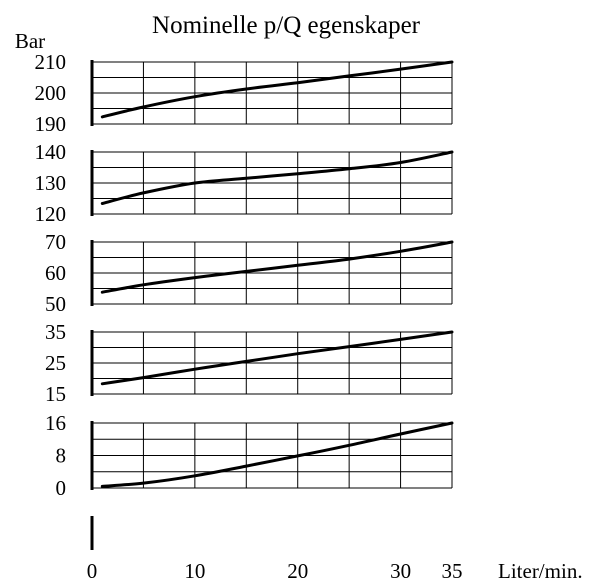  I want to click on x-tick-label: 20, so click(297, 570).